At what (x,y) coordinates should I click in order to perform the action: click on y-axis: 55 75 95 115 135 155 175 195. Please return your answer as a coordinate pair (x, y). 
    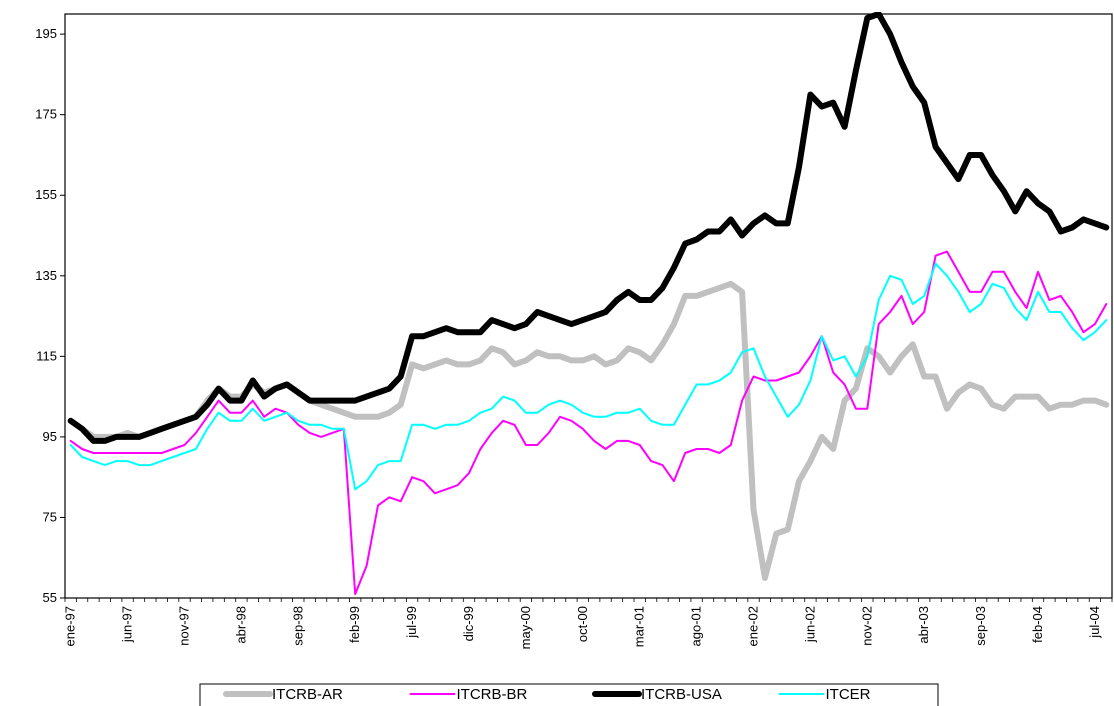
    Looking at the image, I should click on (50, 315).